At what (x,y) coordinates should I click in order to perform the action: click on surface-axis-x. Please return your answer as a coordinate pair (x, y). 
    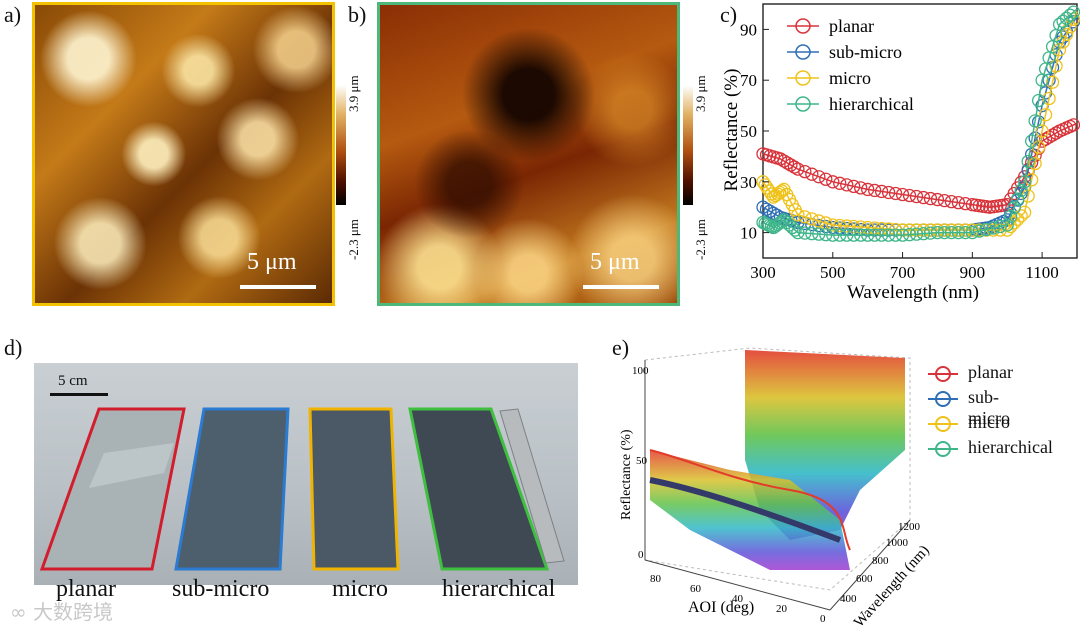
    Looking at the image, I should click on (737, 585).